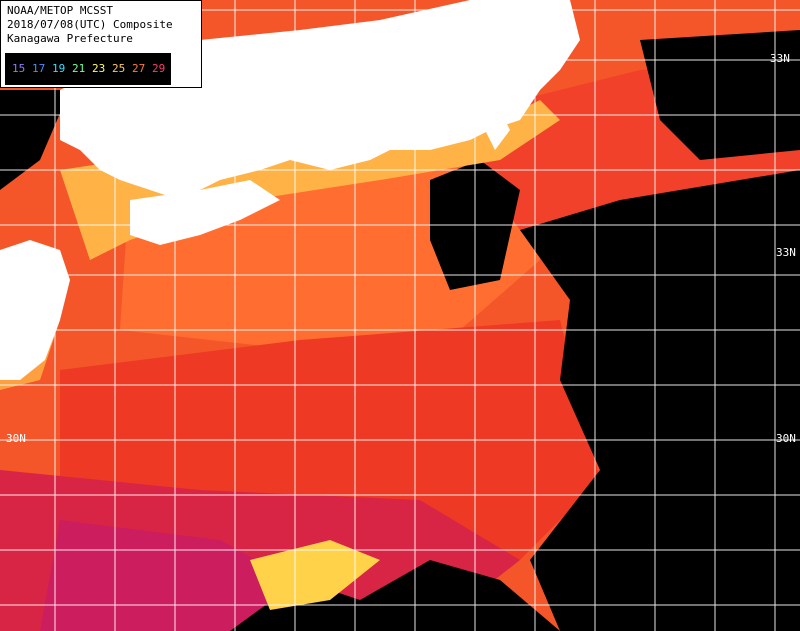 The height and width of the screenshot is (631, 800). I want to click on temperature-legend: 15 17 19 21 23 25 27 29, so click(88, 69).